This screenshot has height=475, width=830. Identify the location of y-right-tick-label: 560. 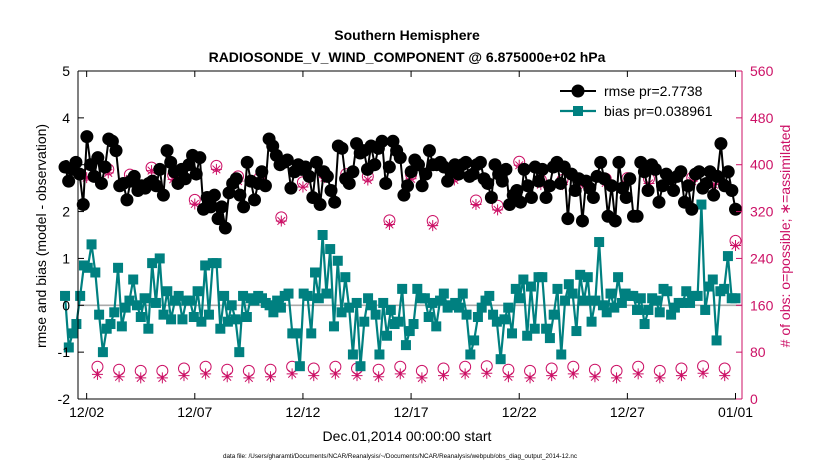
(762, 71).